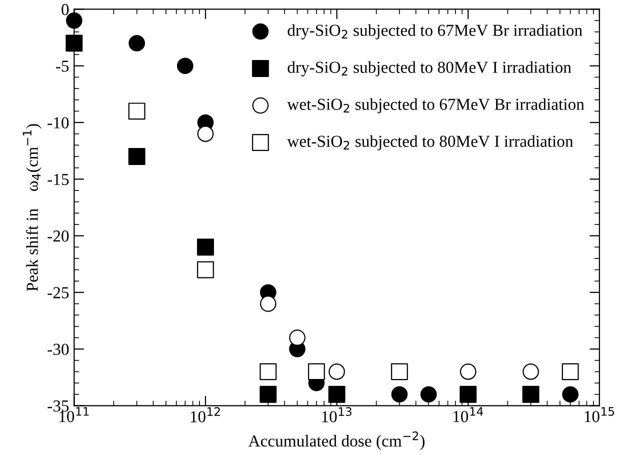  I want to click on y-axis-title: Peak shift in ω$_{4}$(cm$^{−1}$), so click(32, 208).